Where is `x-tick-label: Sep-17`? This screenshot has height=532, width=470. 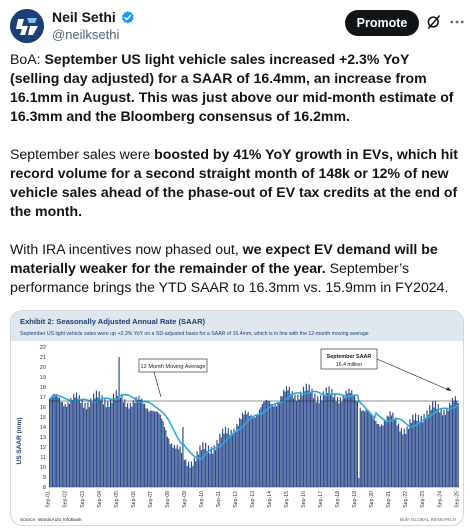 x-tick-label: Sep-17 is located at coordinates (321, 499).